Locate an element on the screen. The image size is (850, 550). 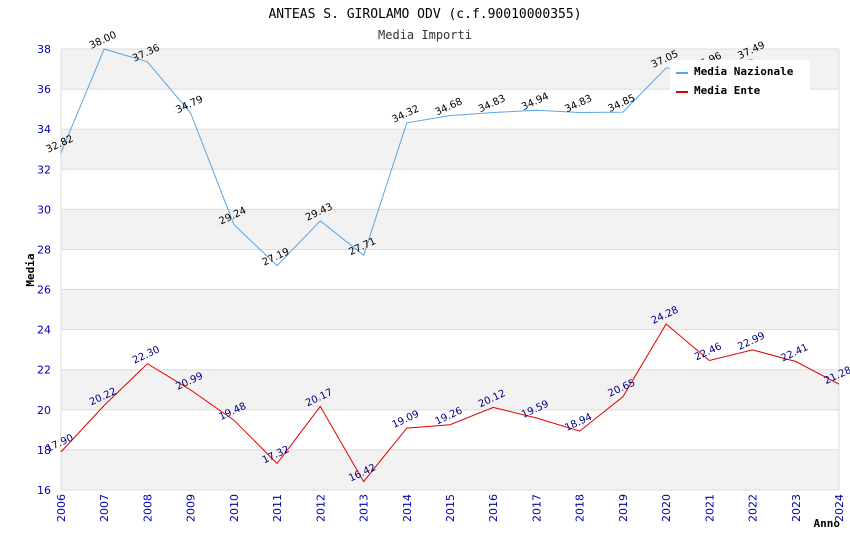
x-tick-label: 2022 is located at coordinates (753, 508).